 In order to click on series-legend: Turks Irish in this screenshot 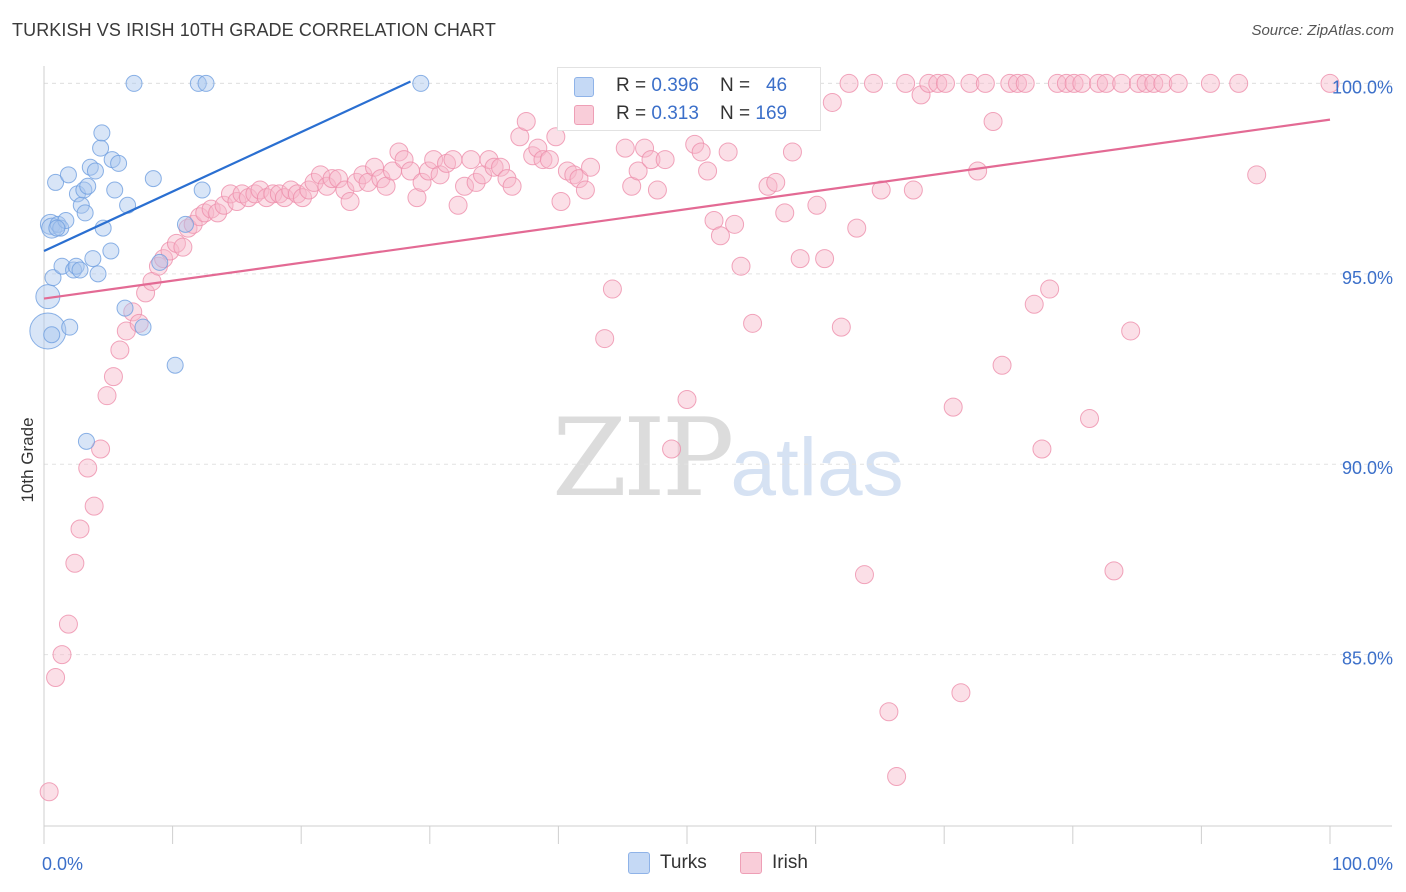, I will do `click(703, 865)`.